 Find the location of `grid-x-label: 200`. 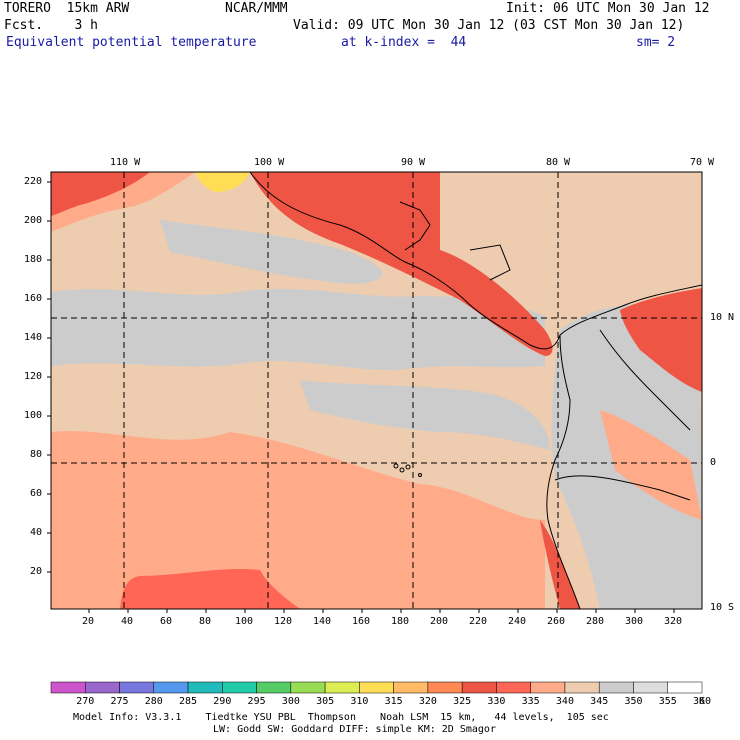

grid-x-label: 200 is located at coordinates (439, 621).